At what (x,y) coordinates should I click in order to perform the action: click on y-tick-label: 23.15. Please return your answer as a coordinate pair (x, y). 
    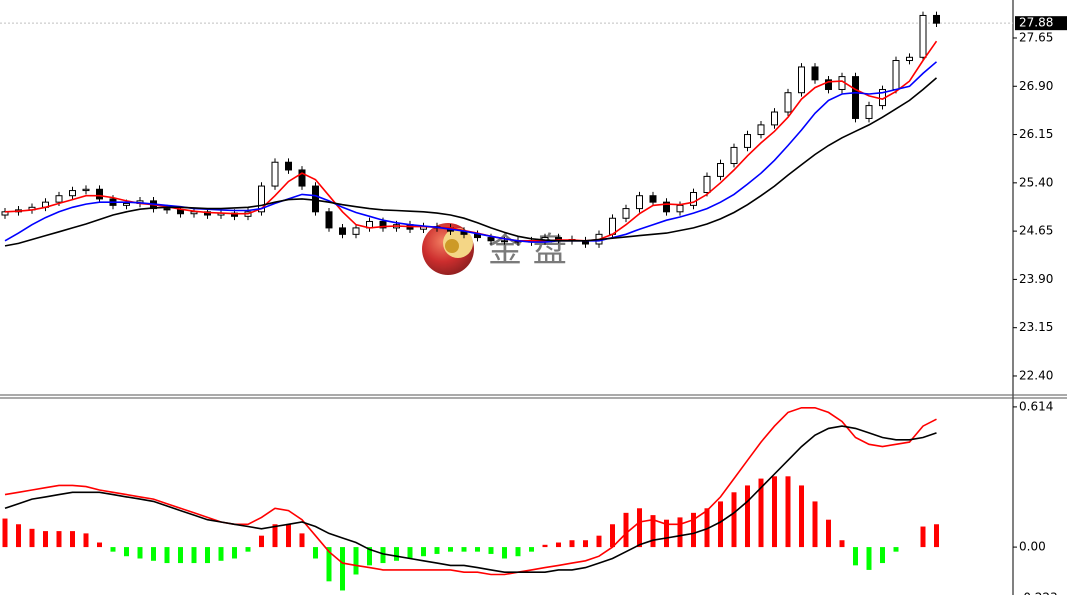
    Looking at the image, I should click on (1036, 327).